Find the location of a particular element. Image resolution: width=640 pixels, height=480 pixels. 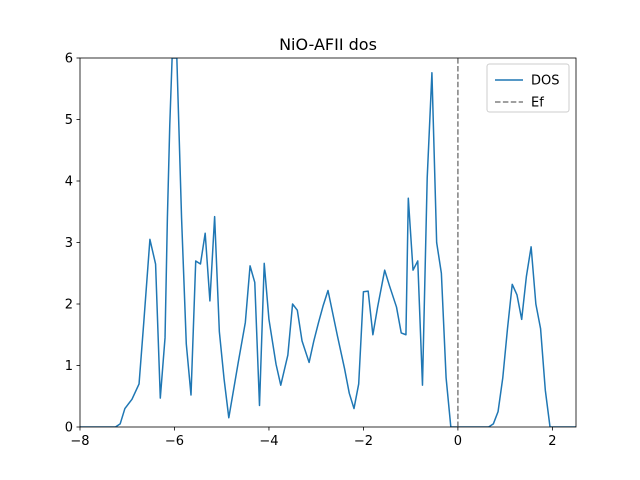

y-tick-label: 5 is located at coordinates (69, 120).